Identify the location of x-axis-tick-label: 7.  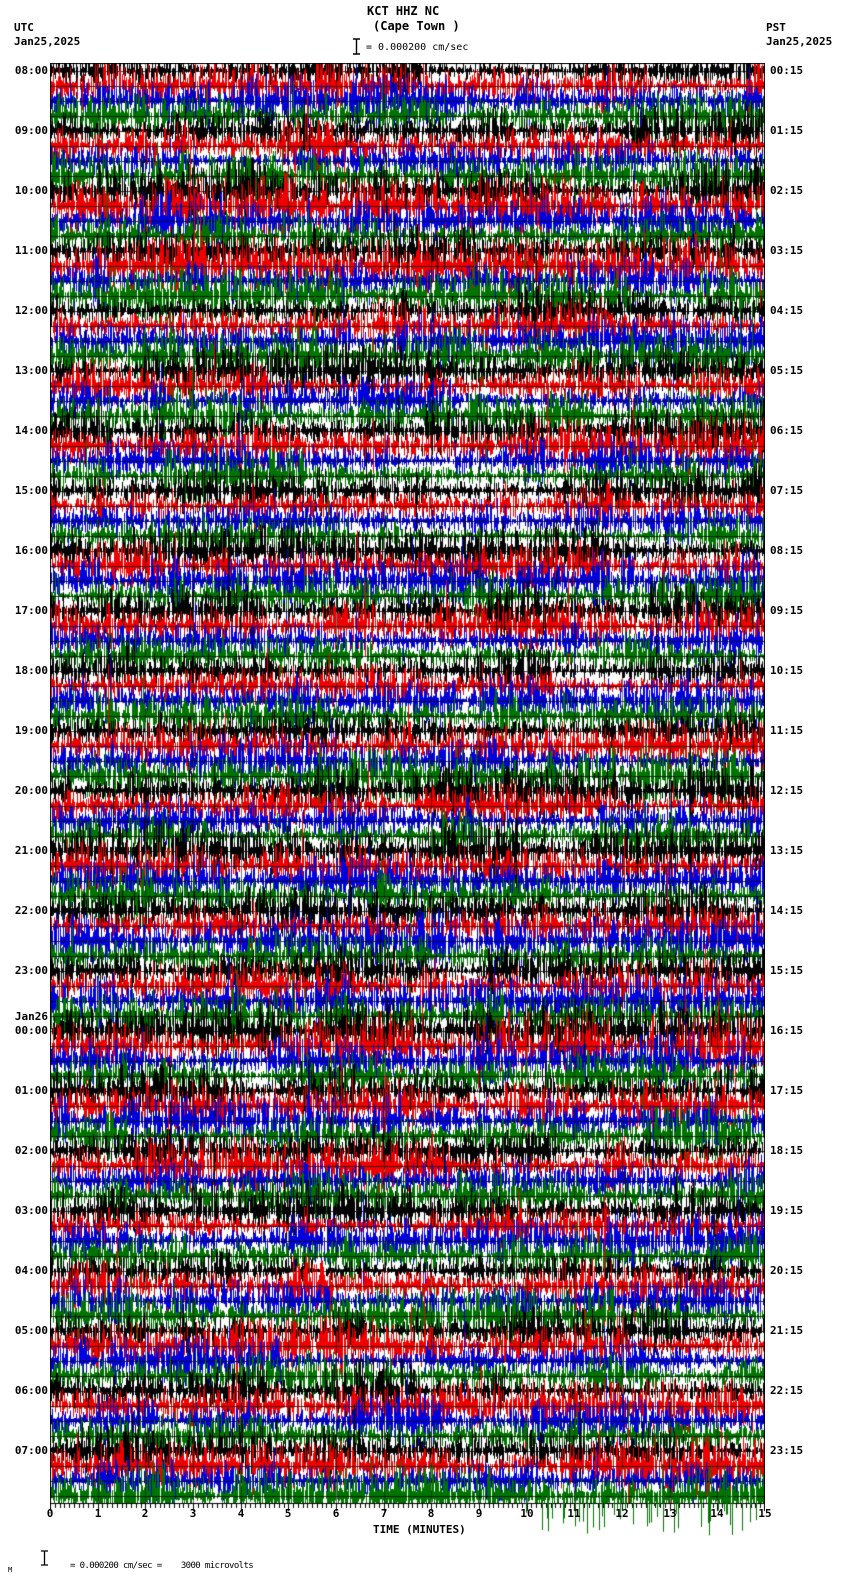
(384, 1513).